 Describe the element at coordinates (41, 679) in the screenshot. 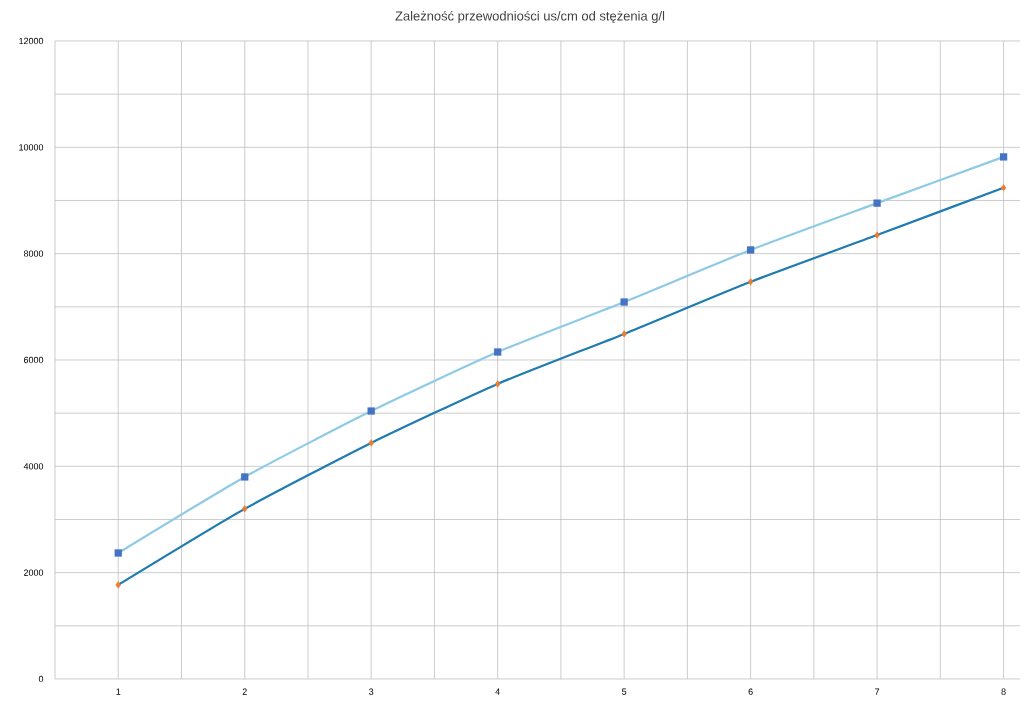

I see `y-tick-label: 0` at that location.